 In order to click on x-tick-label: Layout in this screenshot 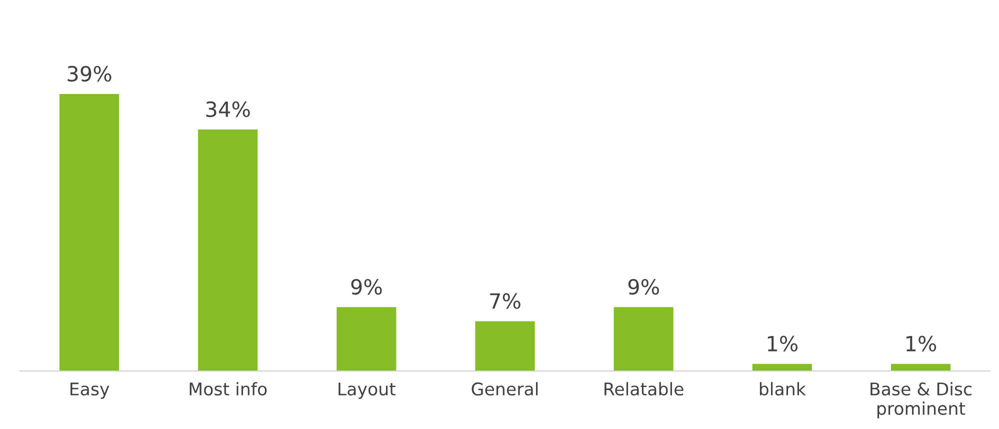, I will do `click(367, 390)`.